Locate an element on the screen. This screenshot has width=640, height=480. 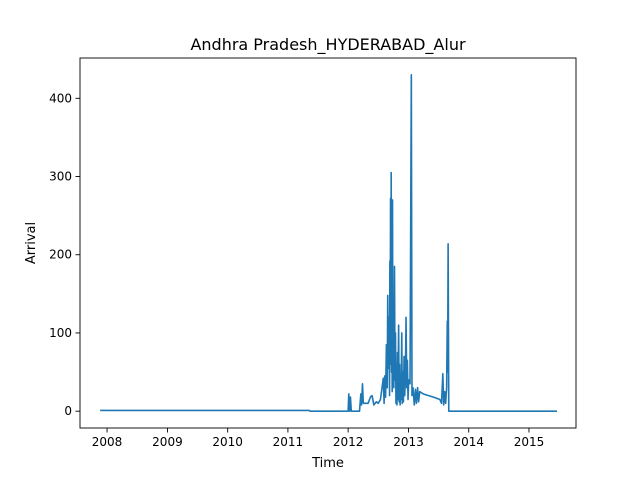
x-tick-label: 2009 is located at coordinates (167, 442).